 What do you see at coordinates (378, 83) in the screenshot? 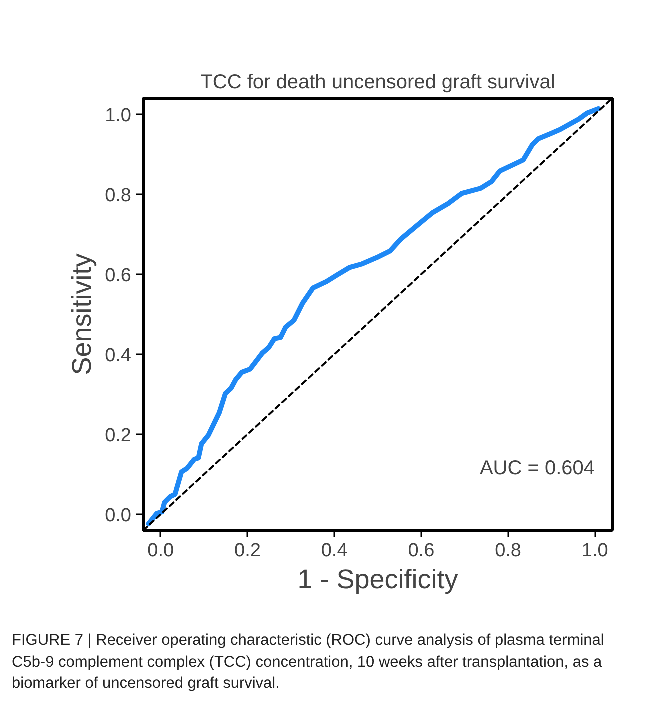
I see `chart-title: TCC for death uncensored graft survival` at bounding box center [378, 83].